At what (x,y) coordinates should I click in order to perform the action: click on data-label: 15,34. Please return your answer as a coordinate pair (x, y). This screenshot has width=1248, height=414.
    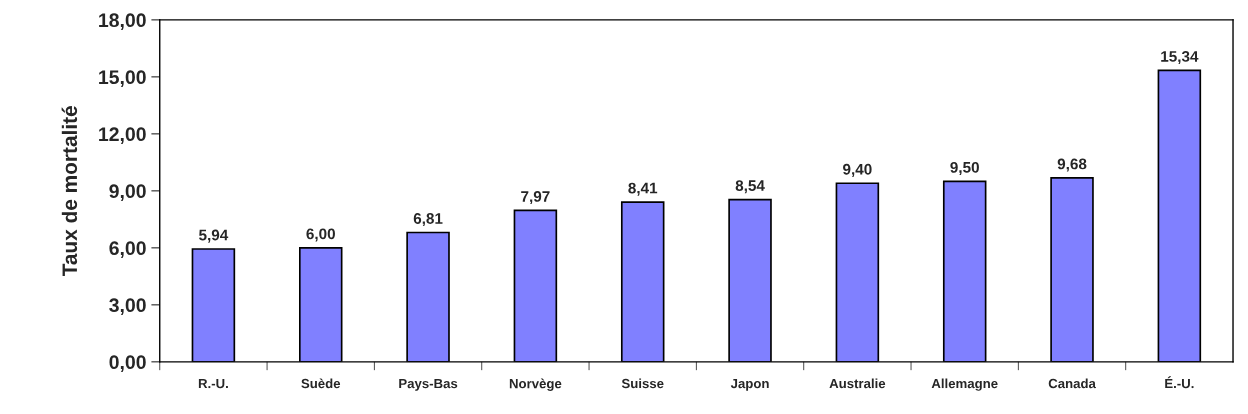
    Looking at the image, I should click on (1180, 58).